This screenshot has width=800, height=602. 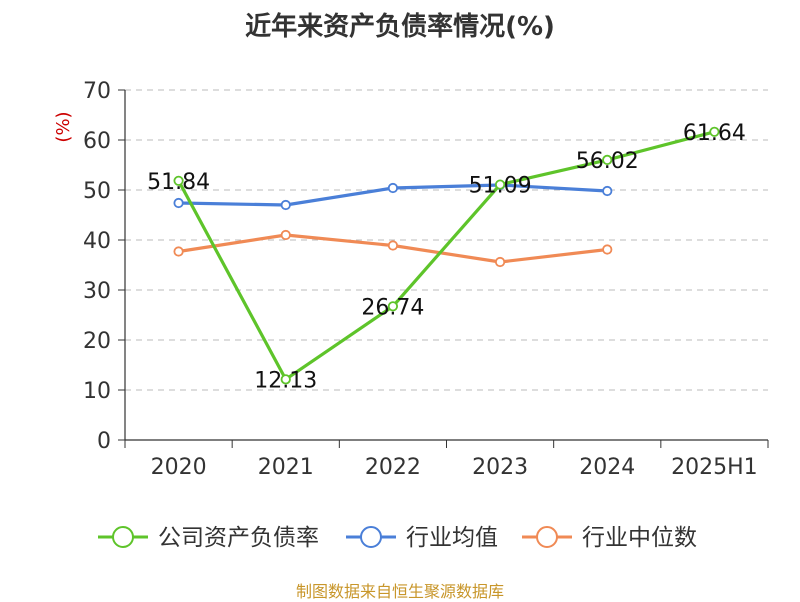 What do you see at coordinates (452, 538) in the screenshot?
I see `legend-label: 行业均值` at bounding box center [452, 538].